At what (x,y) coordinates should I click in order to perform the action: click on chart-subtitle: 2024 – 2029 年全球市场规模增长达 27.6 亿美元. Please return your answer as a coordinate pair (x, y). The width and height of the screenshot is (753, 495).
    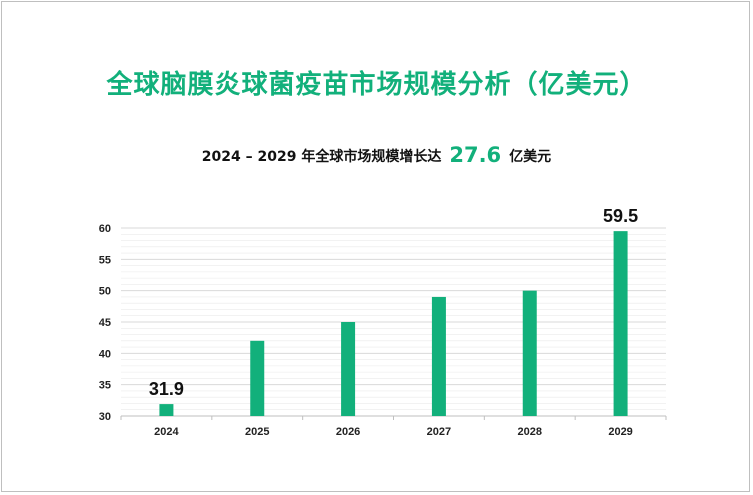
    Looking at the image, I should click on (376, 154).